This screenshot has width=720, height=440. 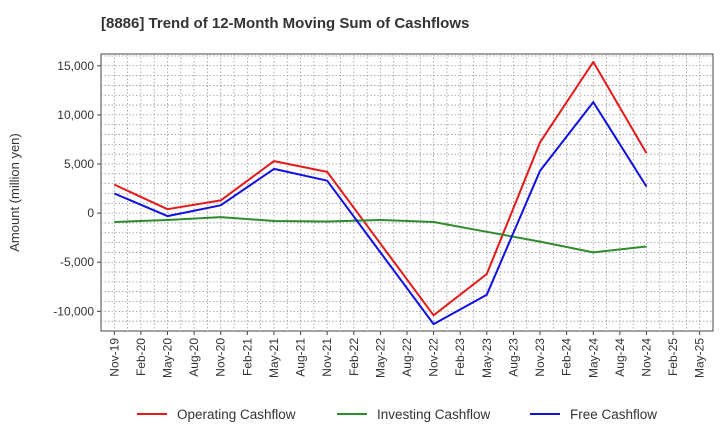 What do you see at coordinates (327, 357) in the screenshot?
I see `x-tick-label: Nov-21` at bounding box center [327, 357].